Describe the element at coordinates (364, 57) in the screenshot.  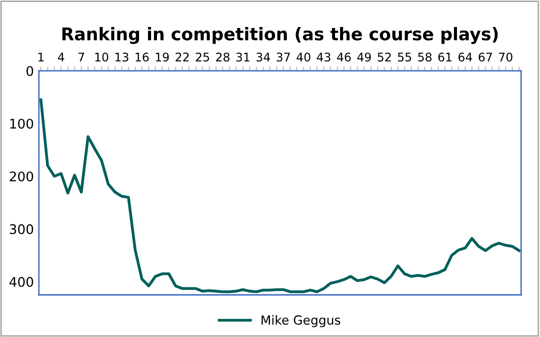
I see `x-tick-label: 49` at that location.